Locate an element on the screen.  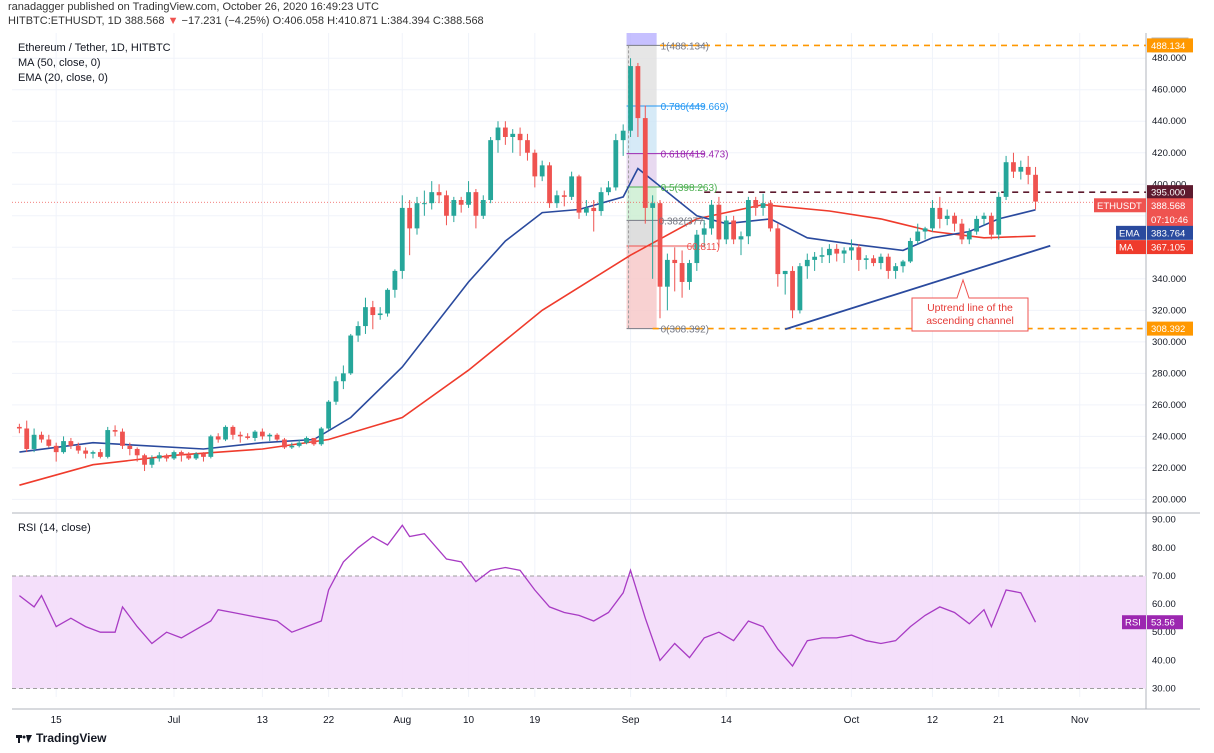
last-price-tag-bg is located at coordinates (1170, 212).